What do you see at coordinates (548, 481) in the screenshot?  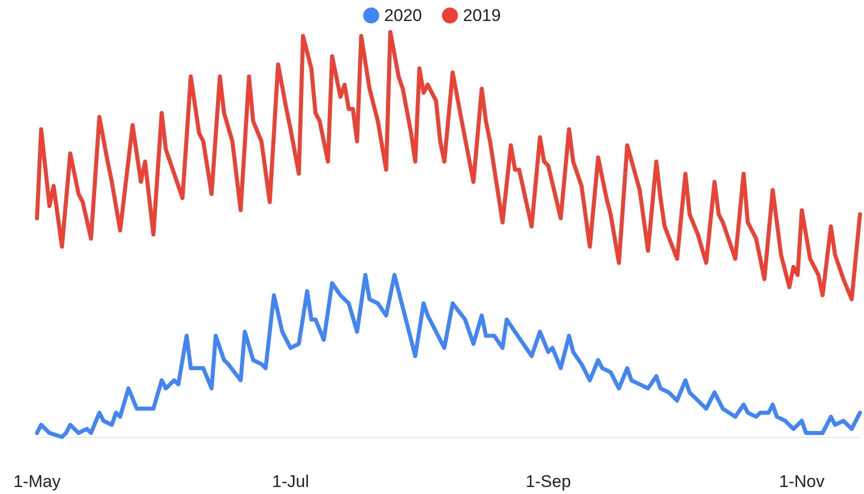 I see `x-tick-label: 1-Sep` at bounding box center [548, 481].